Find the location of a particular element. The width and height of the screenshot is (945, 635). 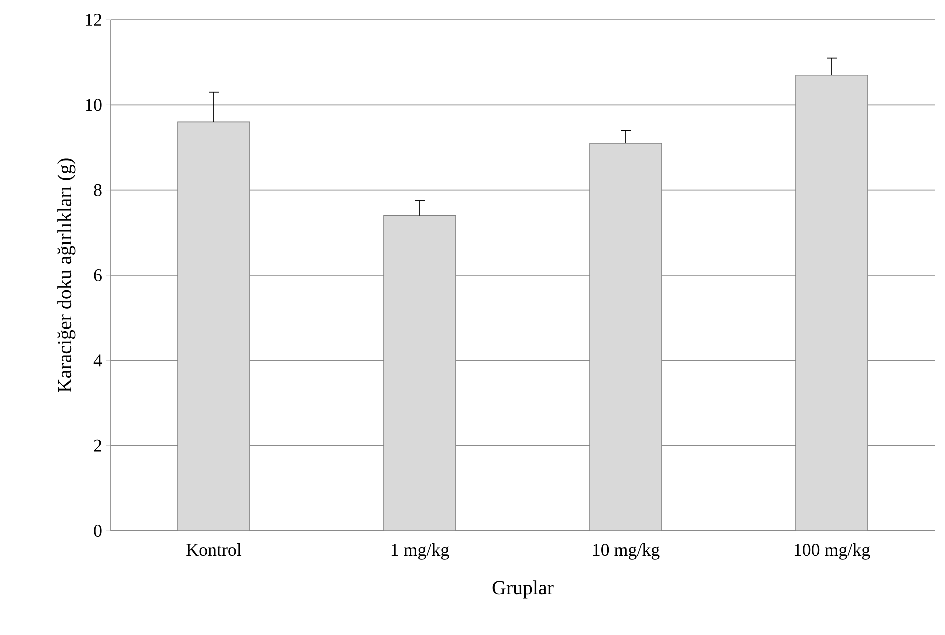

y-tick-label: 4 is located at coordinates (98, 360).